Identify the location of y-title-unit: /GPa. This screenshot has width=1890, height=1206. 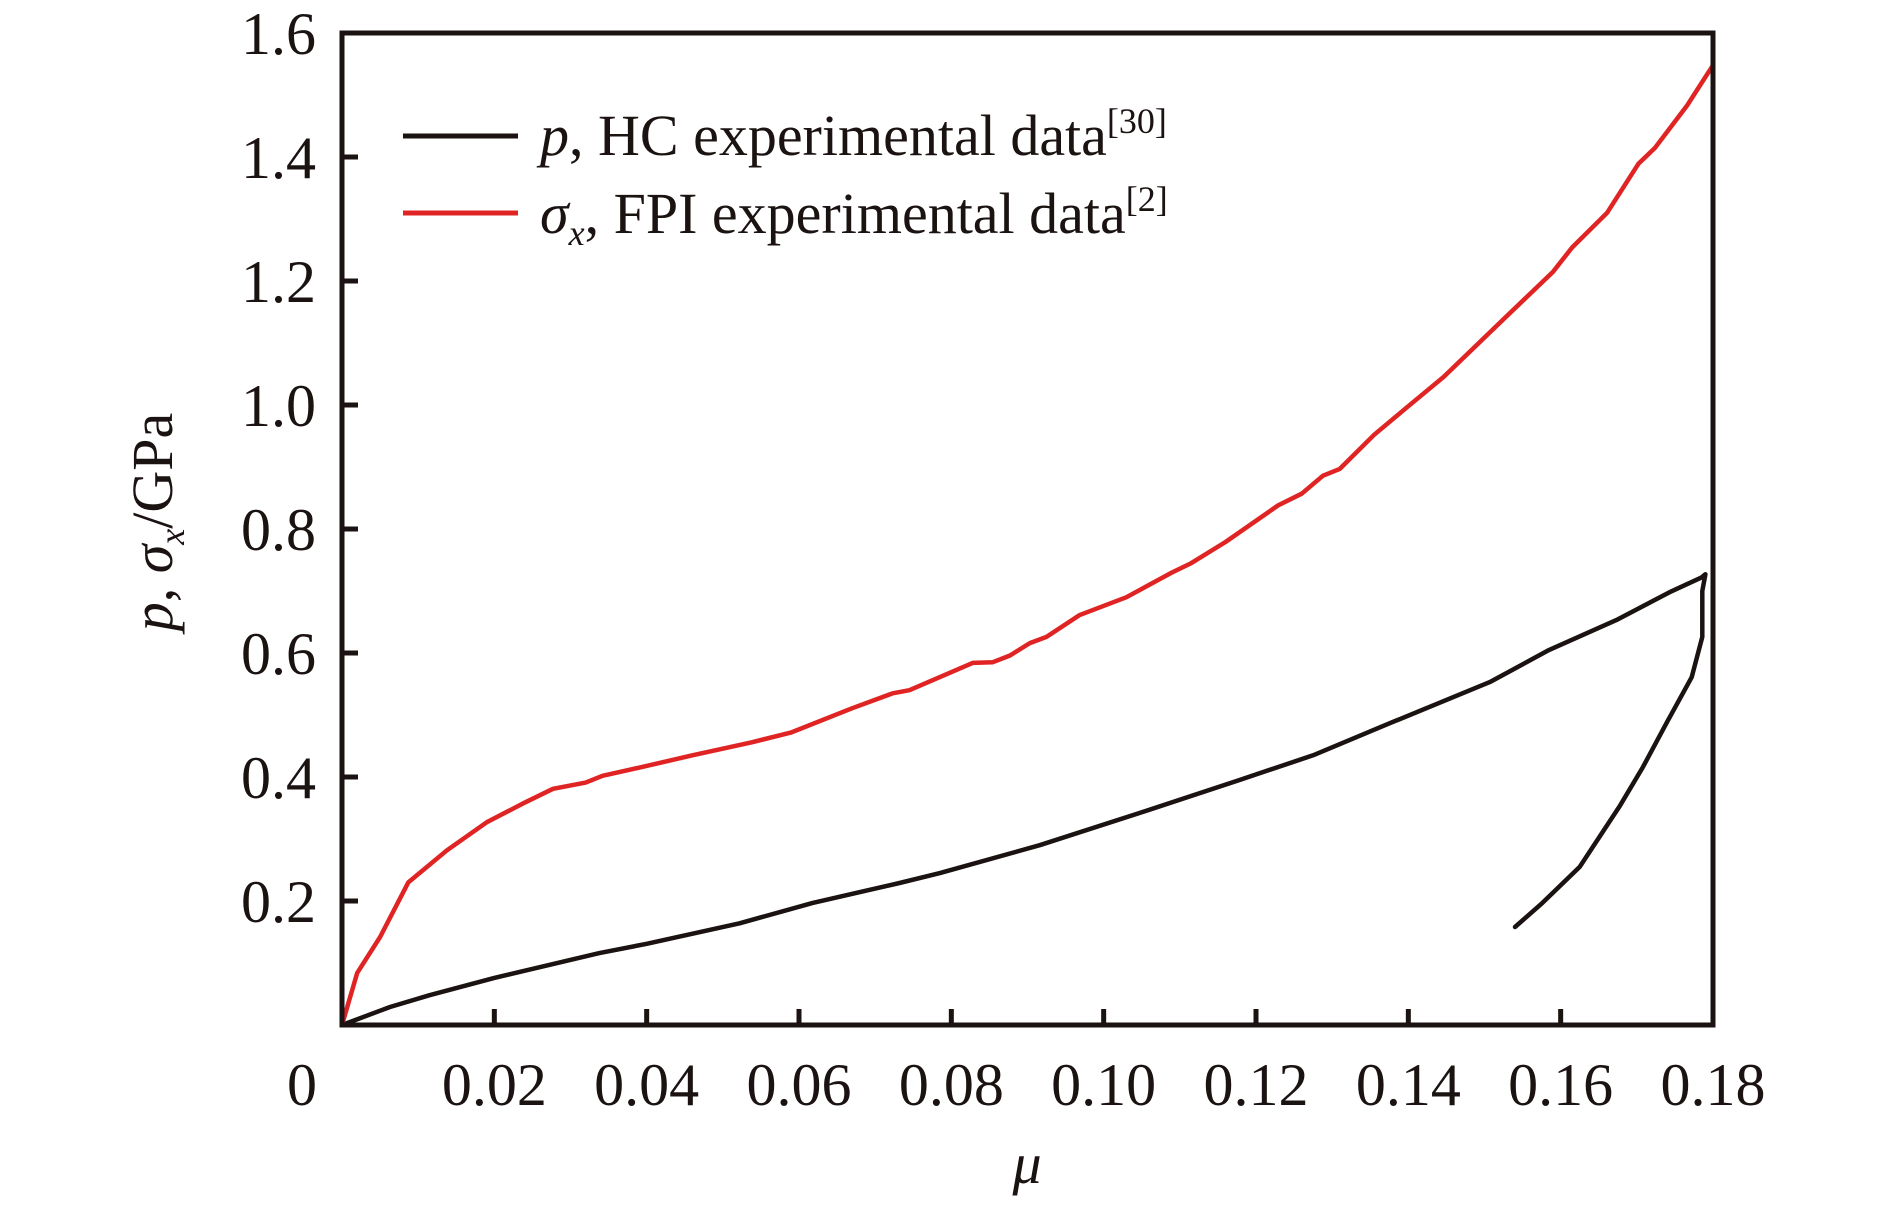
(152, 471).